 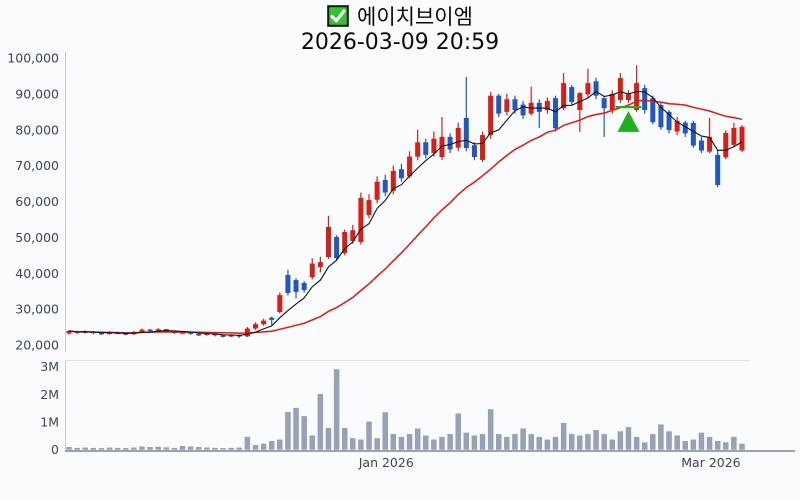 What do you see at coordinates (710, 462) in the screenshot?
I see `x-axis-label: Mar 2026` at bounding box center [710, 462].